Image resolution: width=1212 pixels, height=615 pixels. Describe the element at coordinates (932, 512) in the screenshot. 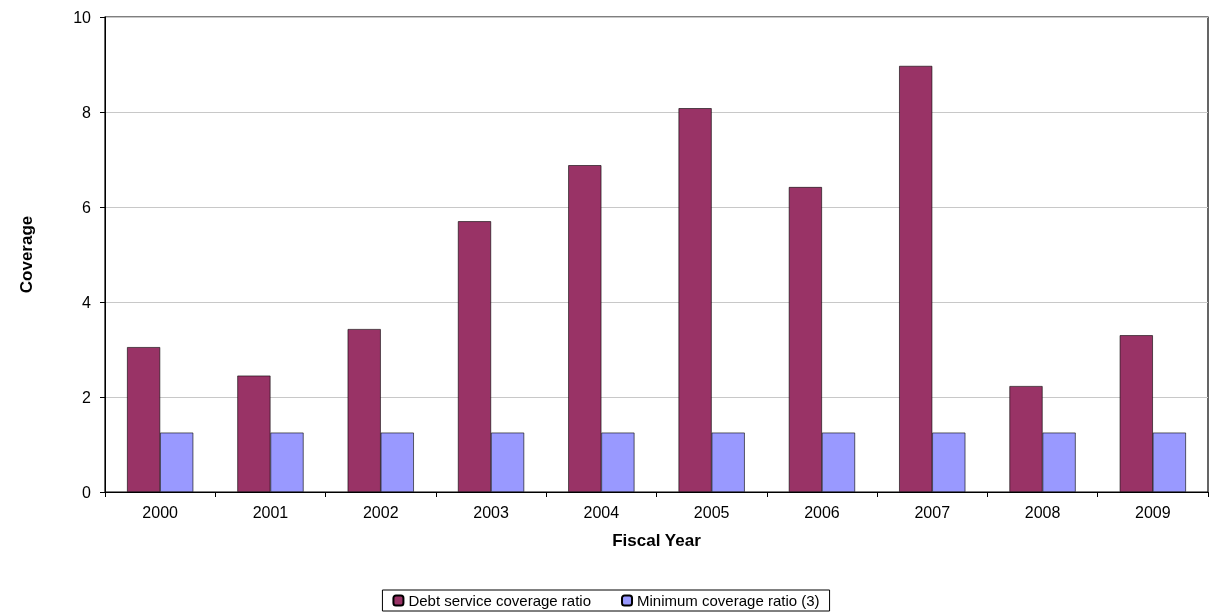

I see `x-tick-label: 2007` at that location.